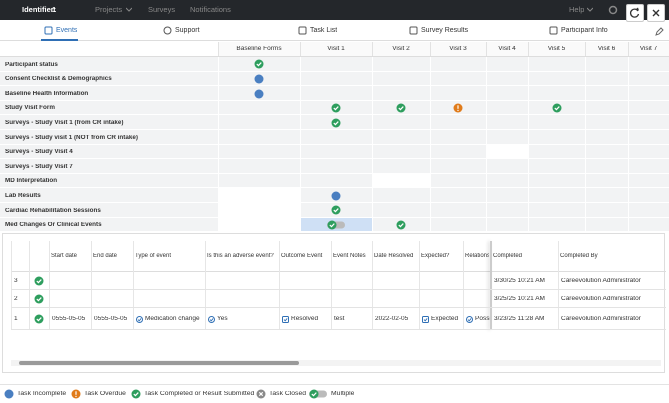 This screenshot has width=669, height=403. I want to click on close-button, so click(656, 13).